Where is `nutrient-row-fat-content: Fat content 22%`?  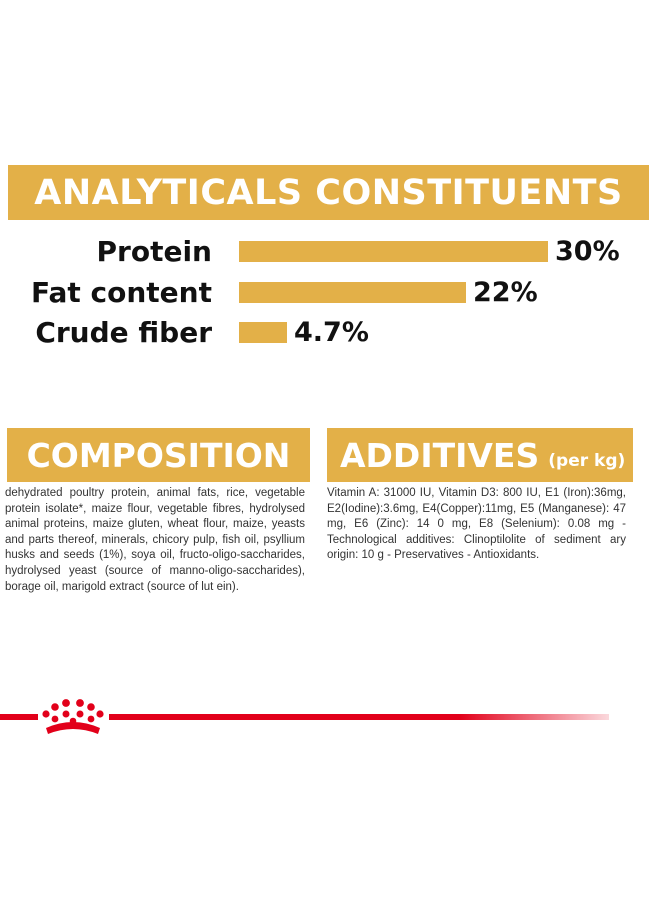 nutrient-row-fat-content: Fat content 22% is located at coordinates (330, 293).